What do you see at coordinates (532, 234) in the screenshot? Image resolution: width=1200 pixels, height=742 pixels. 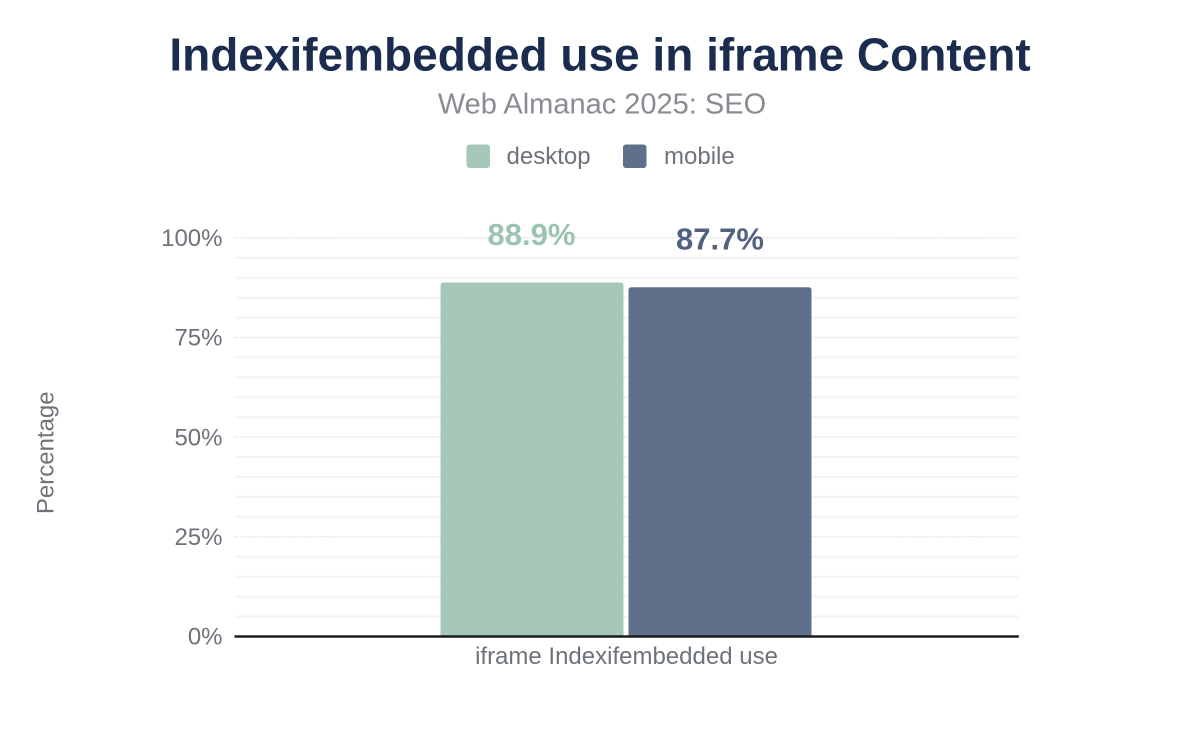 I see `svg-text: 88.9%` at bounding box center [532, 234].